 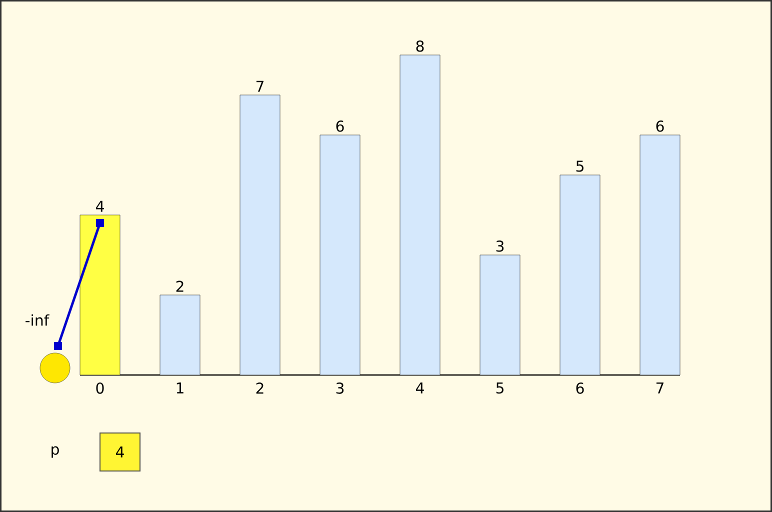 I want to click on x-tick-label: 6, so click(x=580, y=388).